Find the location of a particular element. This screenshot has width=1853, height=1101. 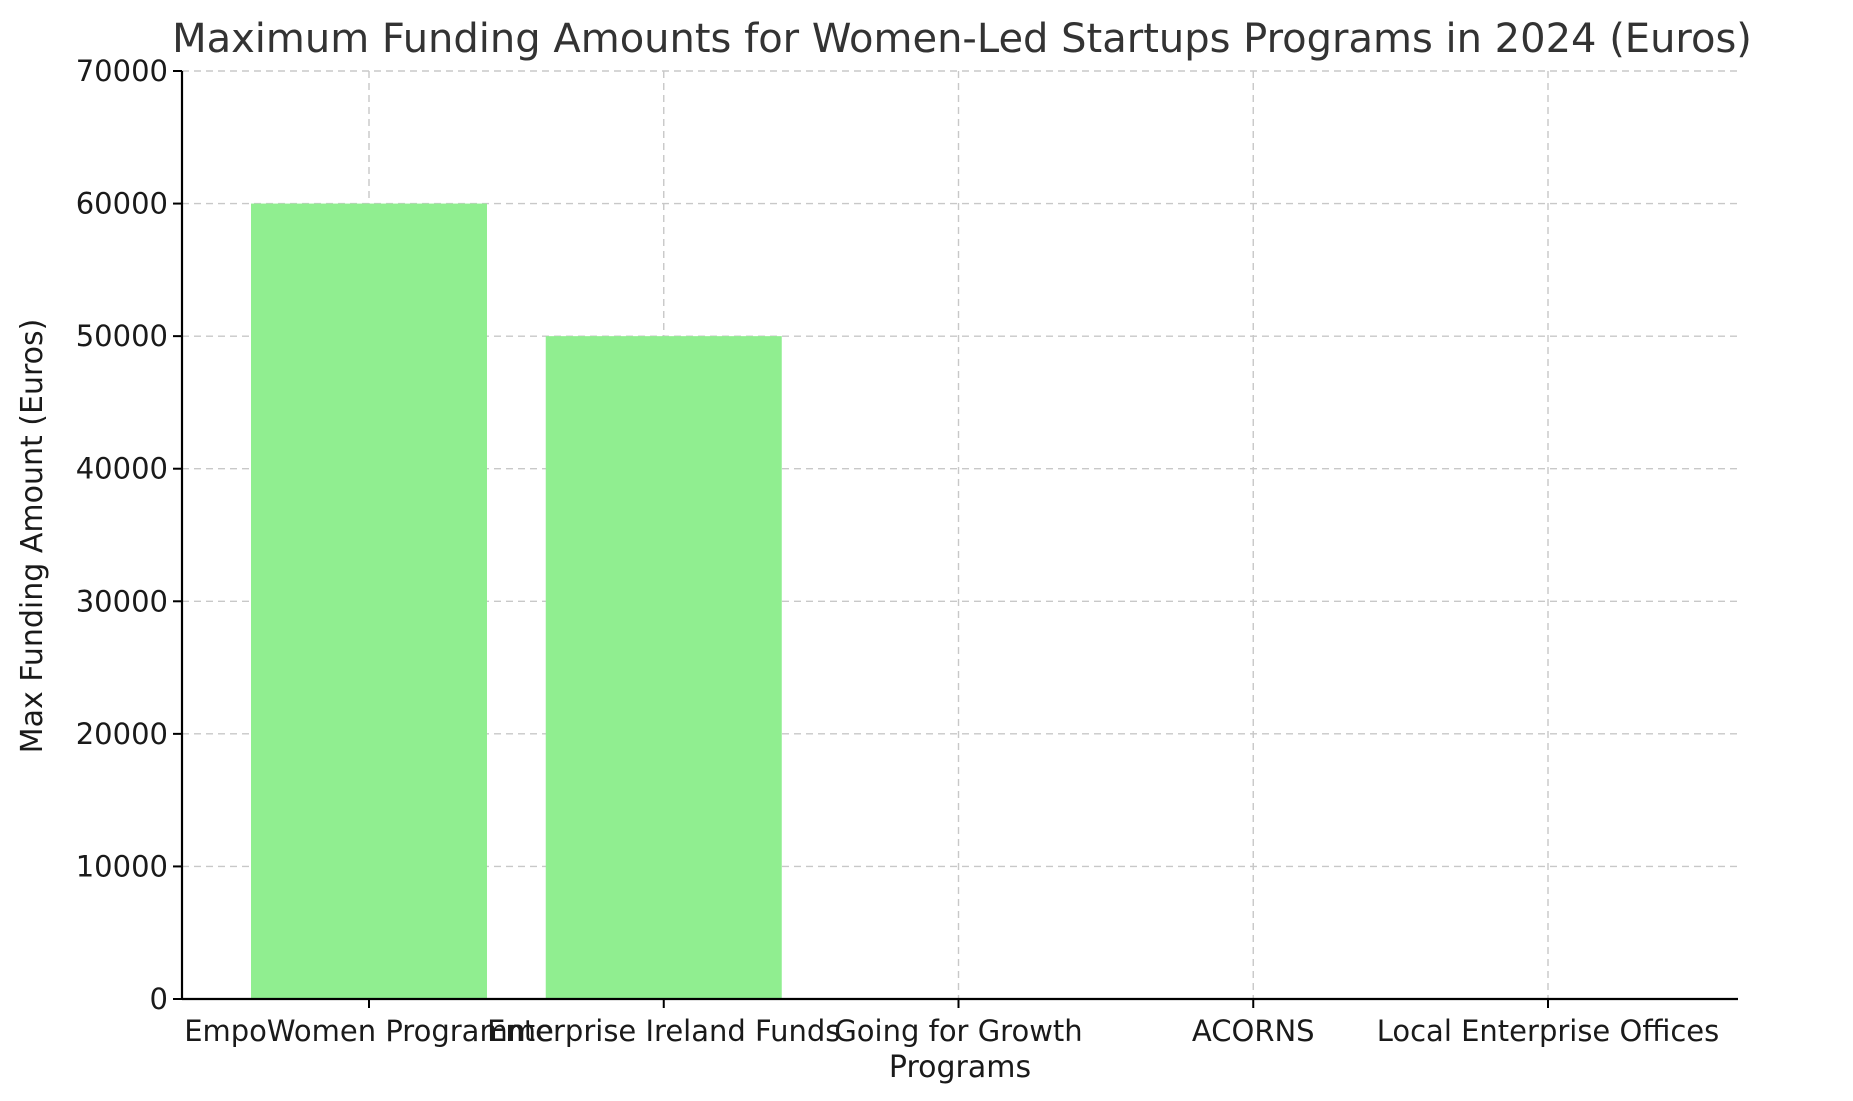

y-tick-label: 40000 is located at coordinates (122, 469).